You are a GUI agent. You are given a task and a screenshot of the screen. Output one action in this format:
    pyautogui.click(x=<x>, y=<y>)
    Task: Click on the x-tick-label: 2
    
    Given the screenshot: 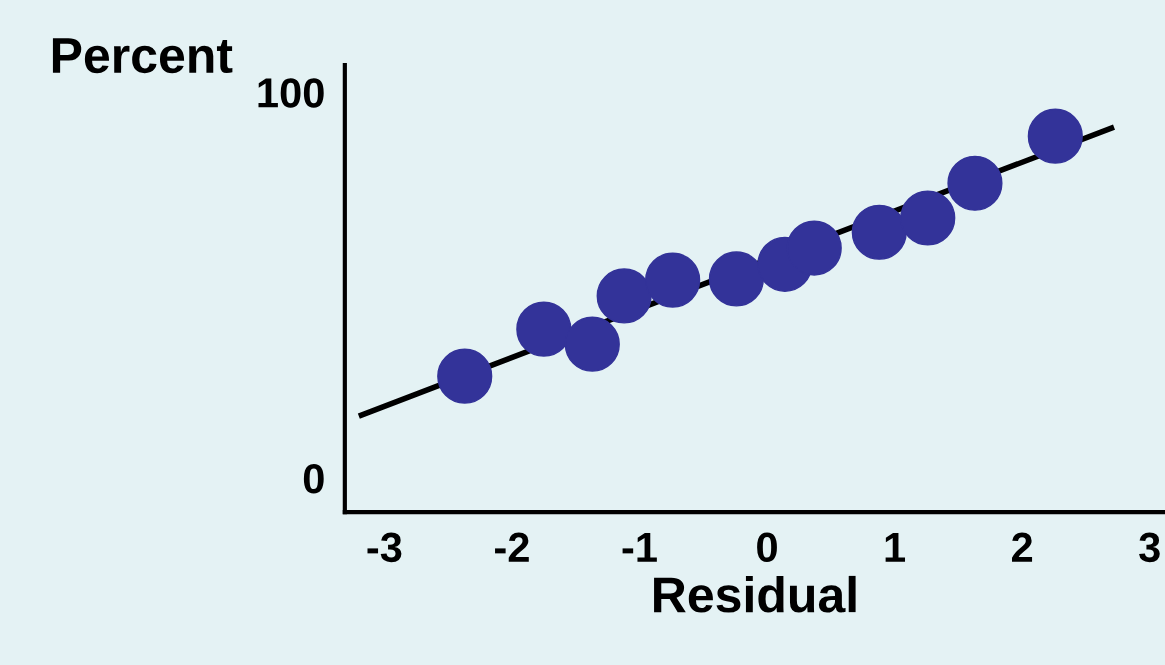 What is the action you would take?
    pyautogui.click(x=1022, y=547)
    